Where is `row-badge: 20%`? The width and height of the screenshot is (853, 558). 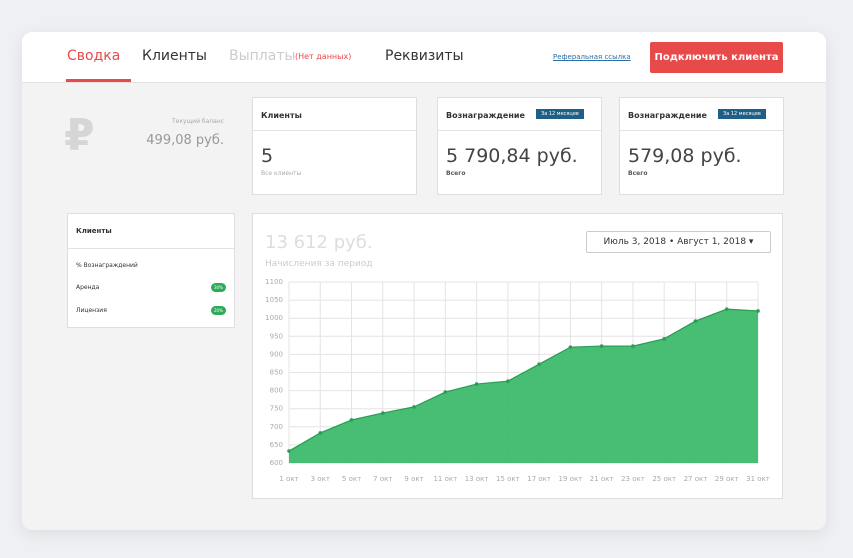
row-badge: 20% is located at coordinates (218, 310).